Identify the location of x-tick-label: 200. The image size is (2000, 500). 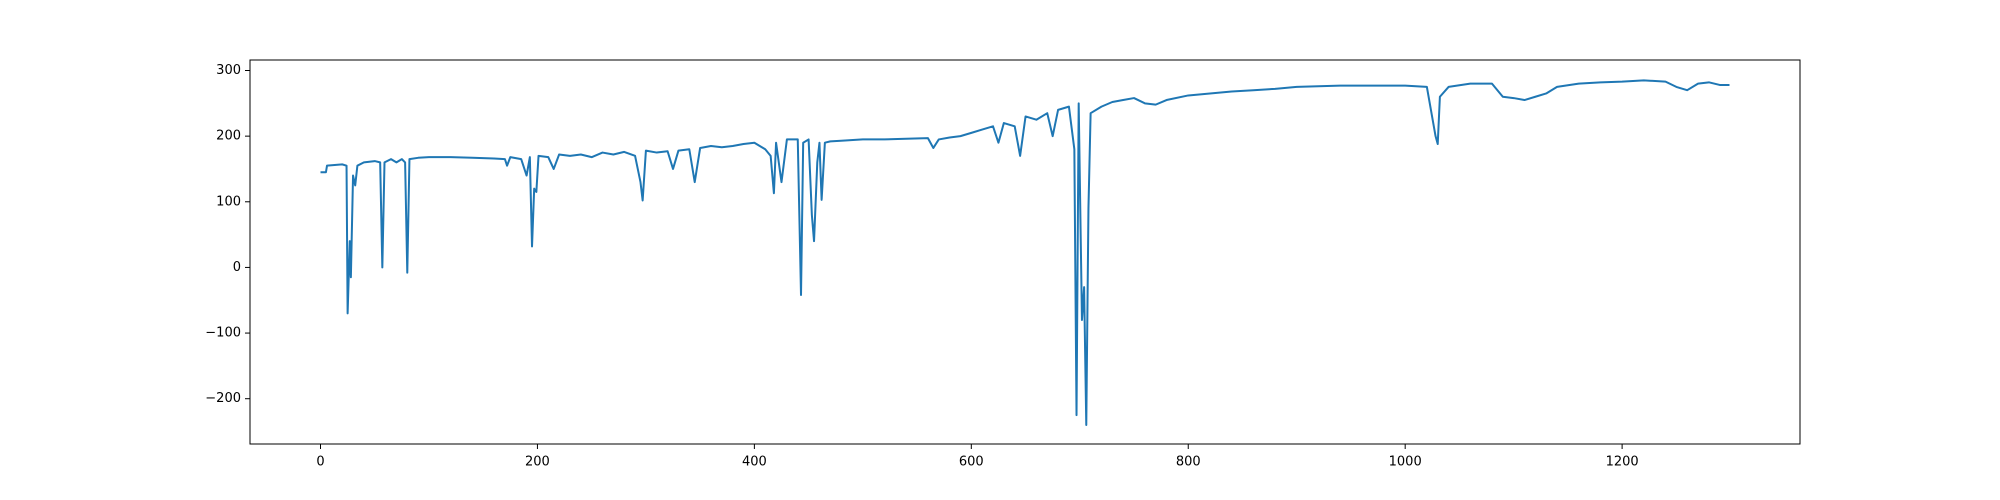
(537, 462).